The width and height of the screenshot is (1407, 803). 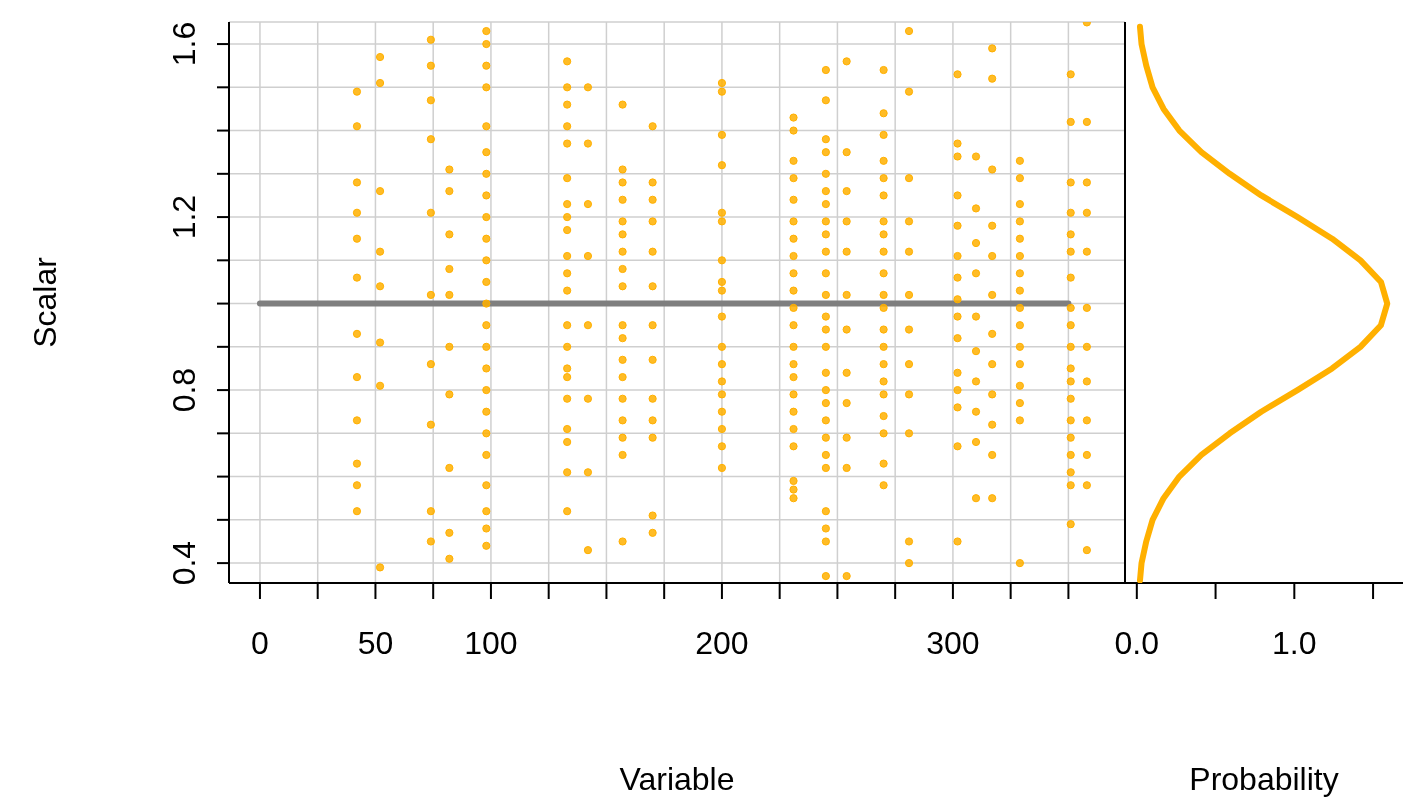 I want to click on x-tick-label: 100, so click(x=491, y=643).